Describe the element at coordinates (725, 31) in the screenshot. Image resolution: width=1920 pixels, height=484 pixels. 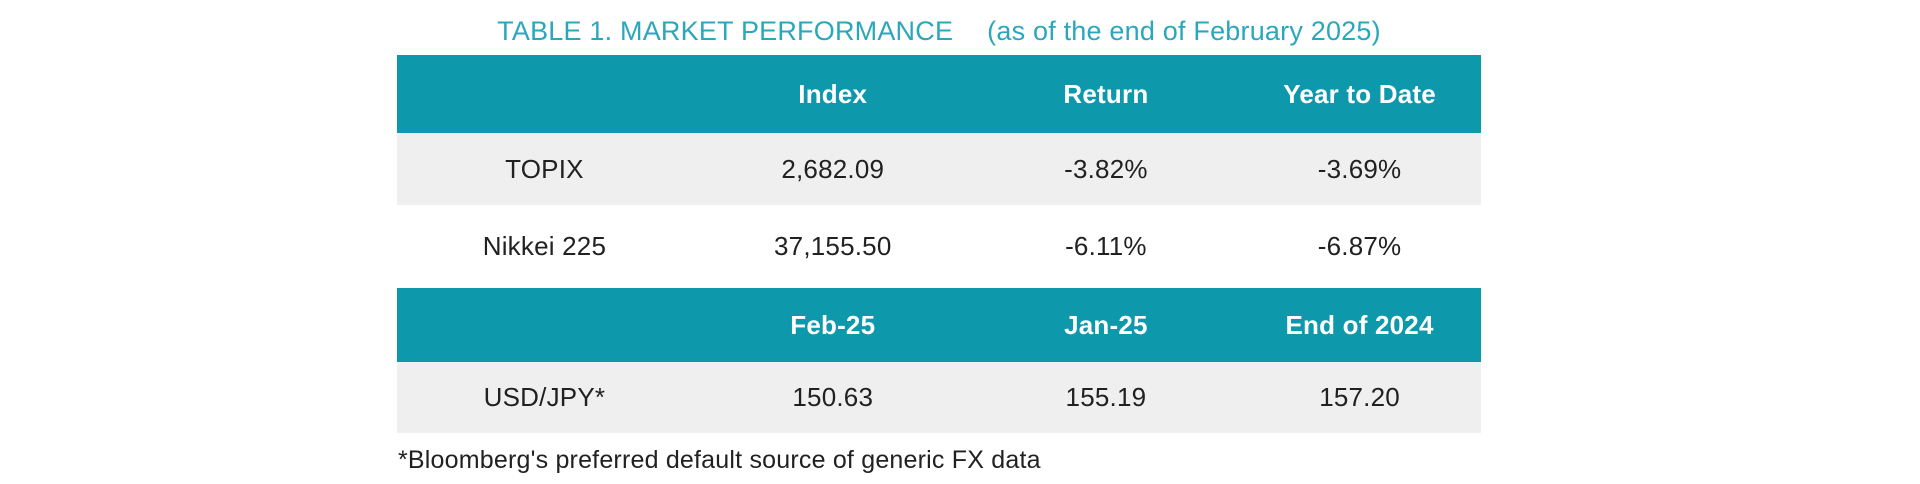
I see `table-title-main: TABLE 1. MARKET PERFORMANCE` at that location.